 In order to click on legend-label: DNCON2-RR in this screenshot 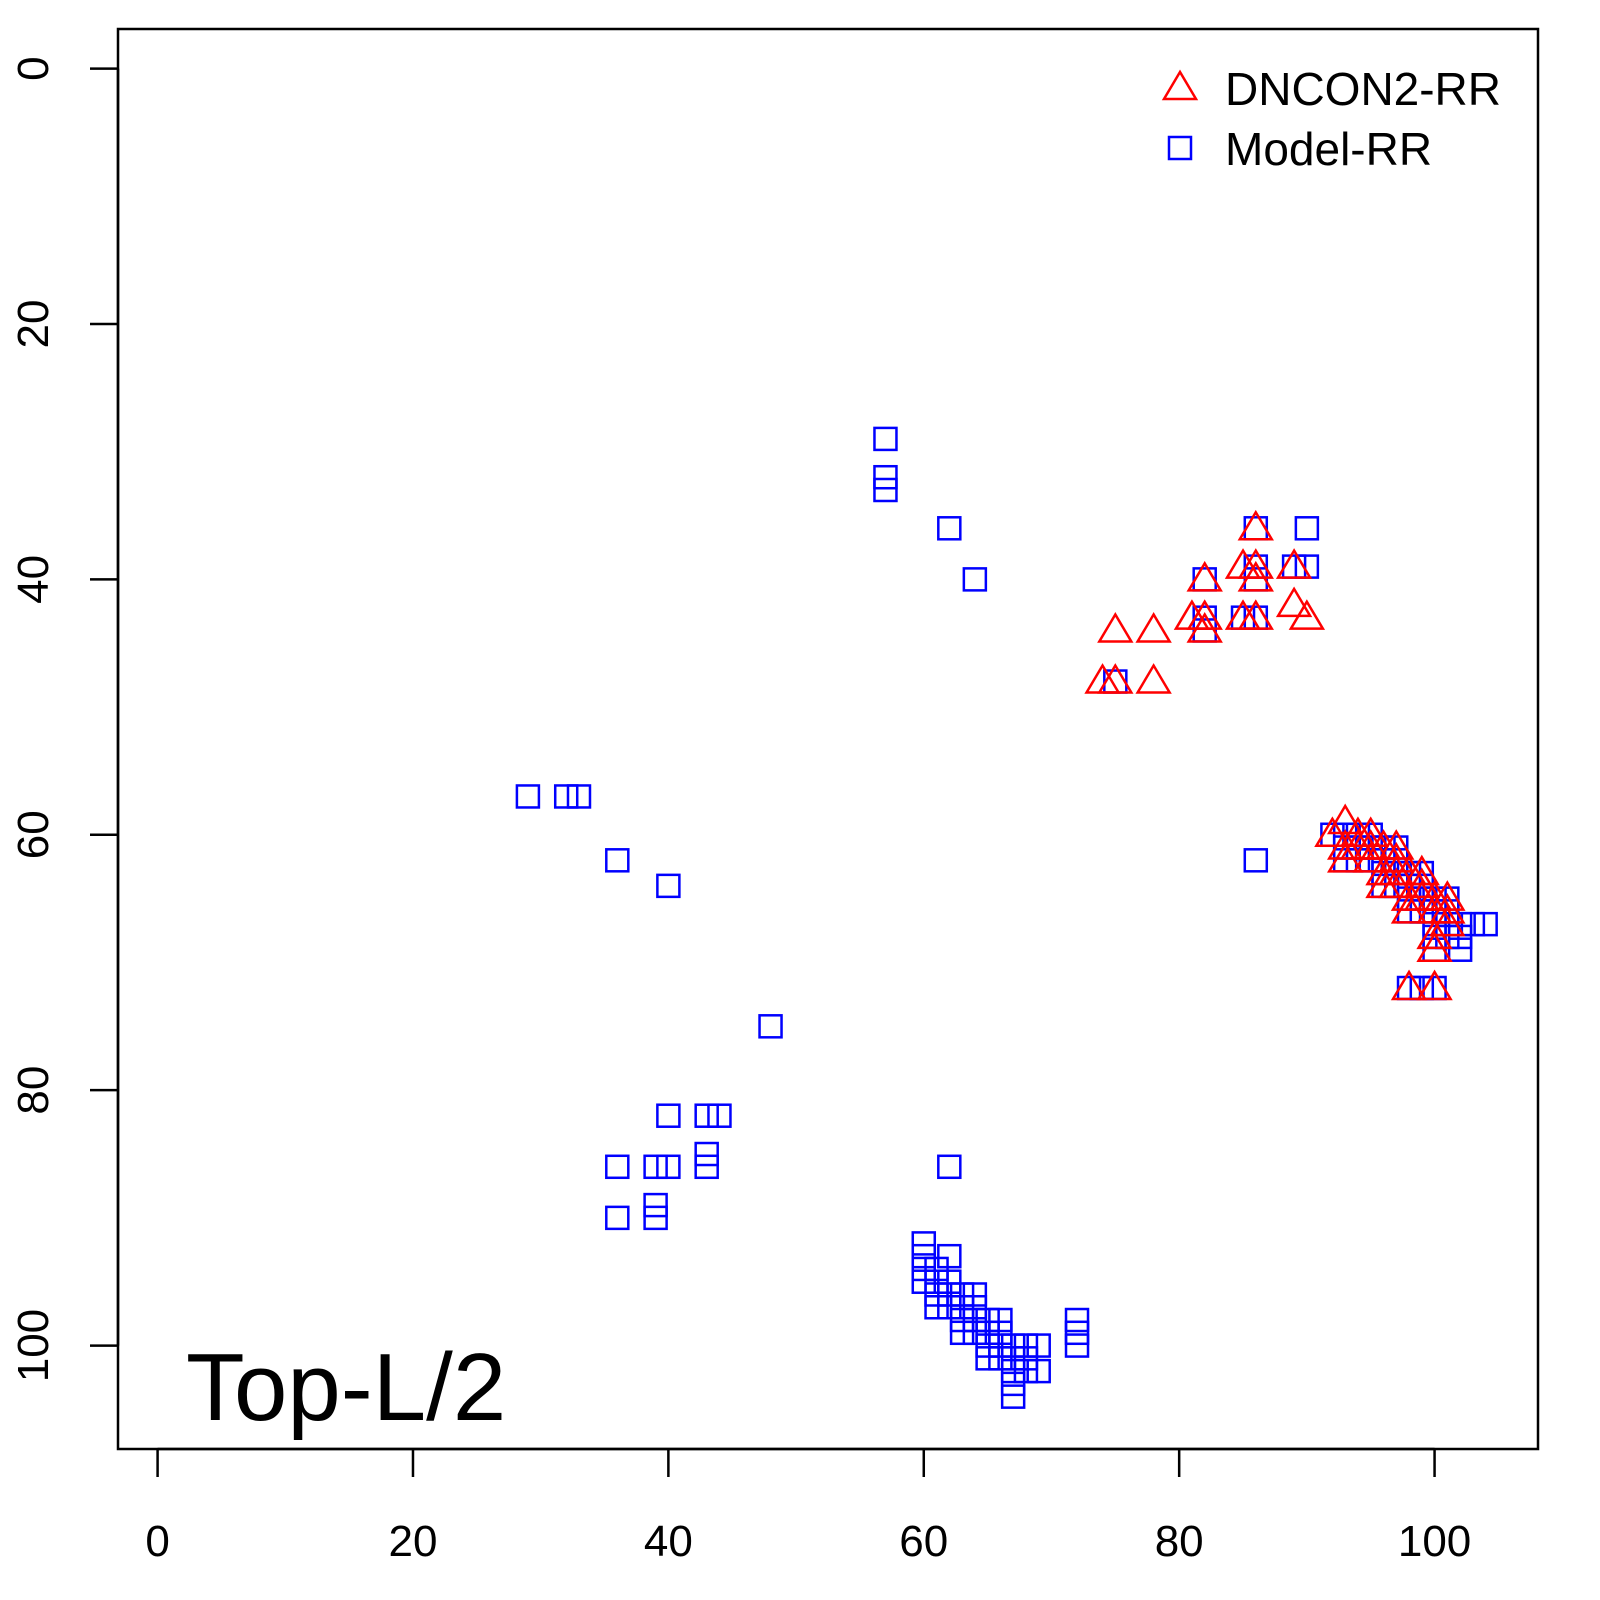, I will do `click(1363, 89)`.